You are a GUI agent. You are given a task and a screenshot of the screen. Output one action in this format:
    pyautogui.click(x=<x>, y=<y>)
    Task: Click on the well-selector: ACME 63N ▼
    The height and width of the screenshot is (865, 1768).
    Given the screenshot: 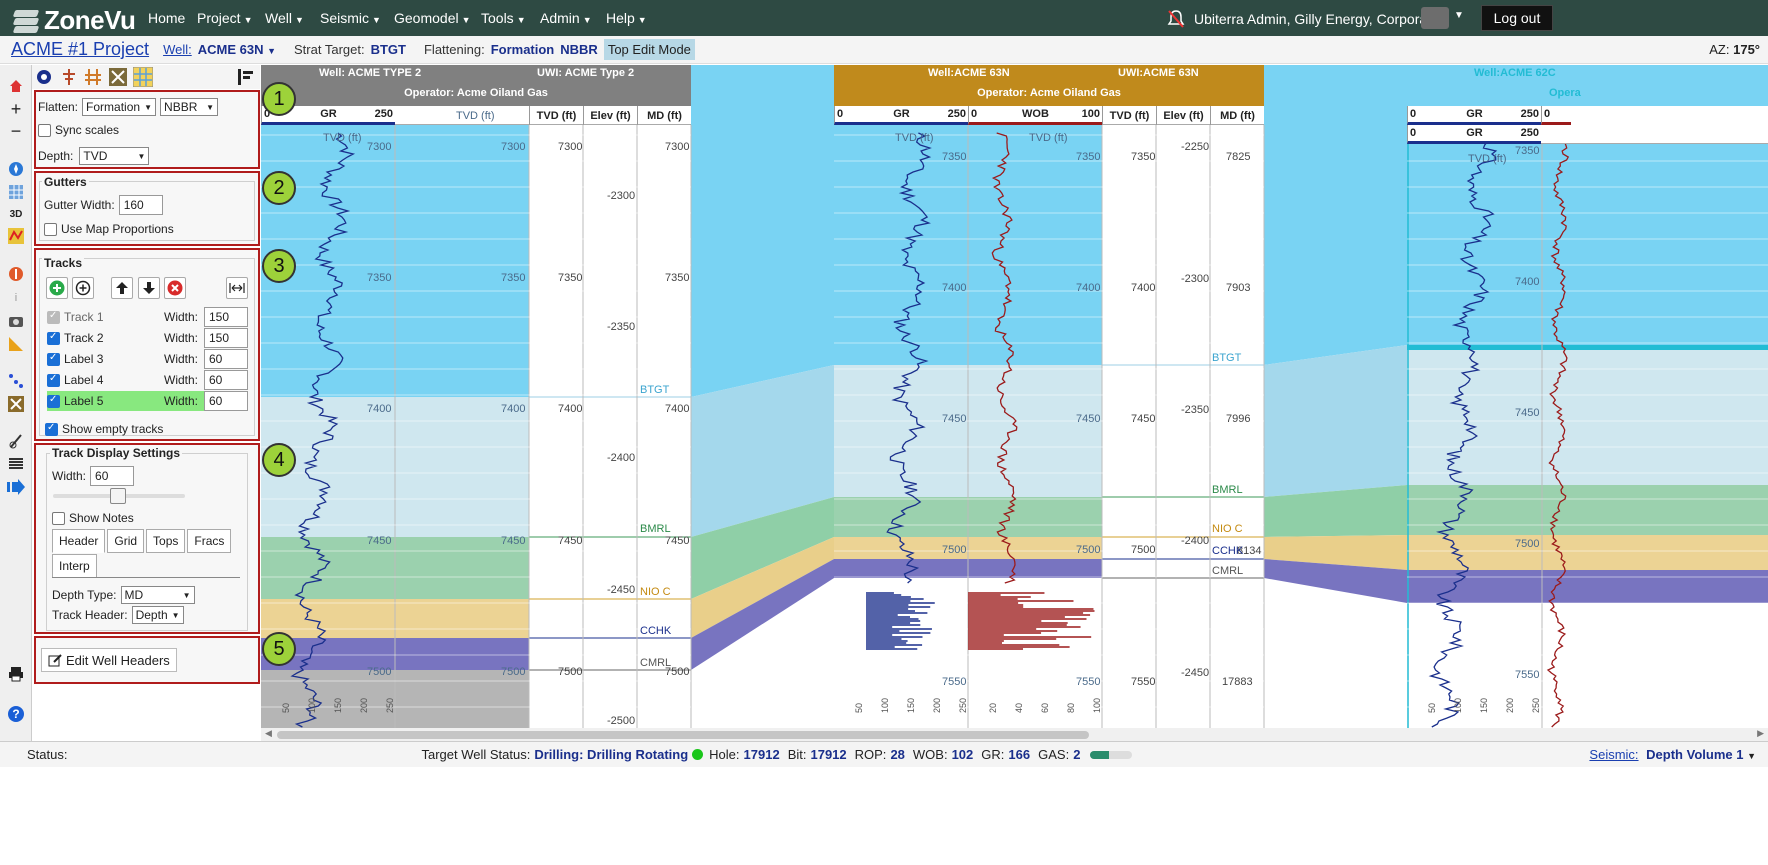 What is the action you would take?
    pyautogui.click(x=237, y=49)
    